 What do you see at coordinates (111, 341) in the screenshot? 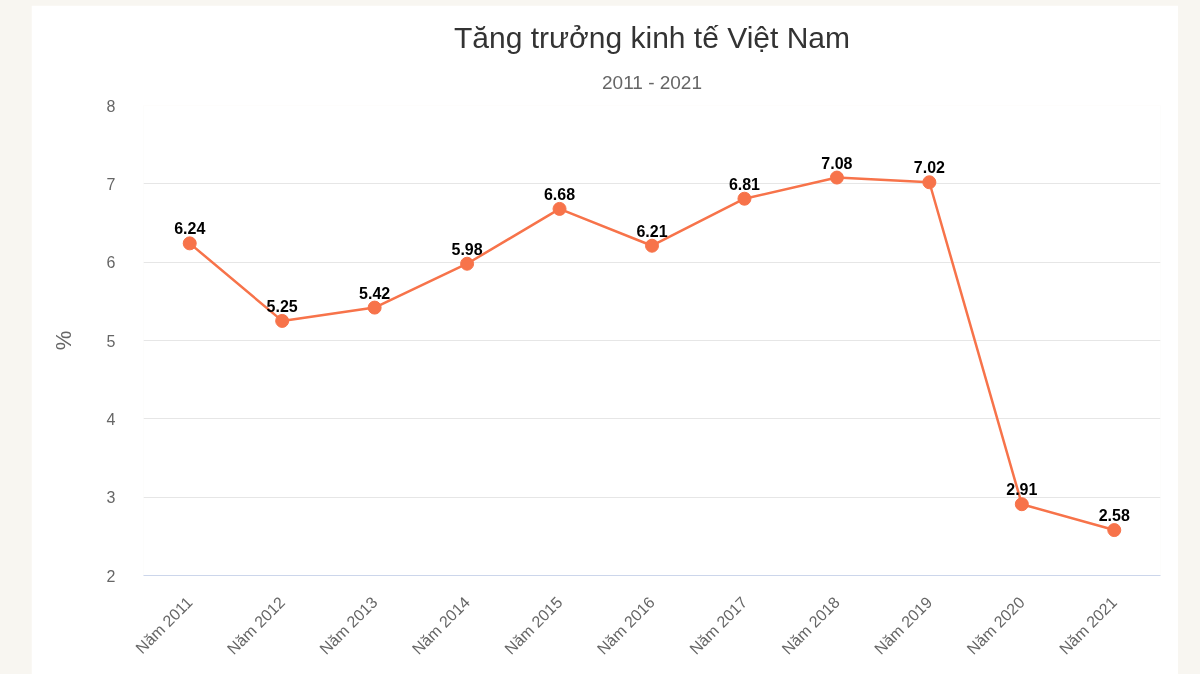
I see `y-tick-label: 5` at bounding box center [111, 341].